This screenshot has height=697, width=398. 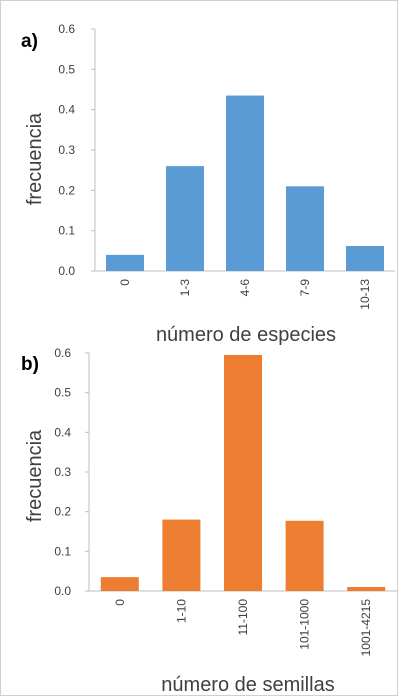 I want to click on panel-b-x-tick-label: 1-10, so click(x=181, y=611).